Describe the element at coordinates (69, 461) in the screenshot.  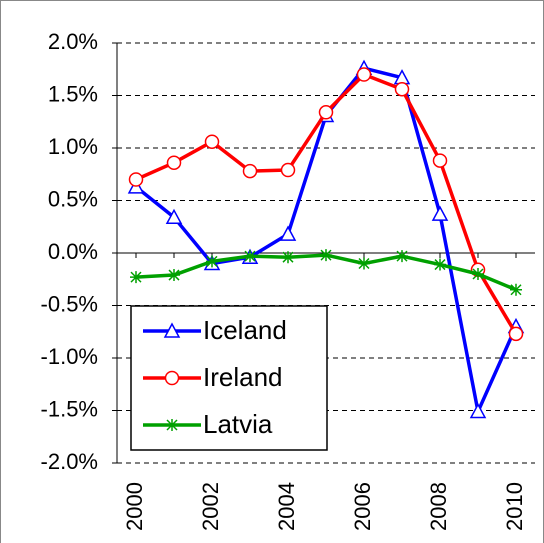
I see `y-tick-label: -2.0%` at that location.